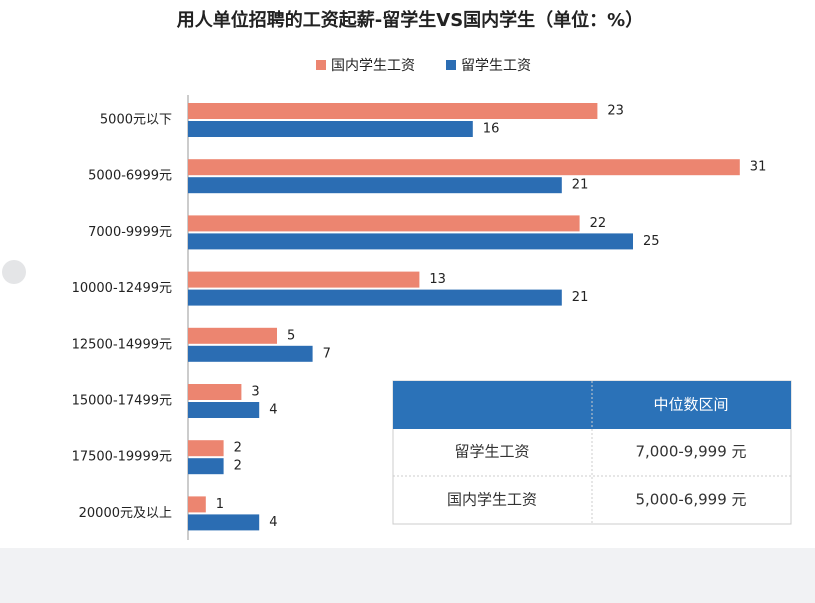 The height and width of the screenshot is (603, 815). I want to click on y-tick-label: 15000-17499元, so click(122, 401).